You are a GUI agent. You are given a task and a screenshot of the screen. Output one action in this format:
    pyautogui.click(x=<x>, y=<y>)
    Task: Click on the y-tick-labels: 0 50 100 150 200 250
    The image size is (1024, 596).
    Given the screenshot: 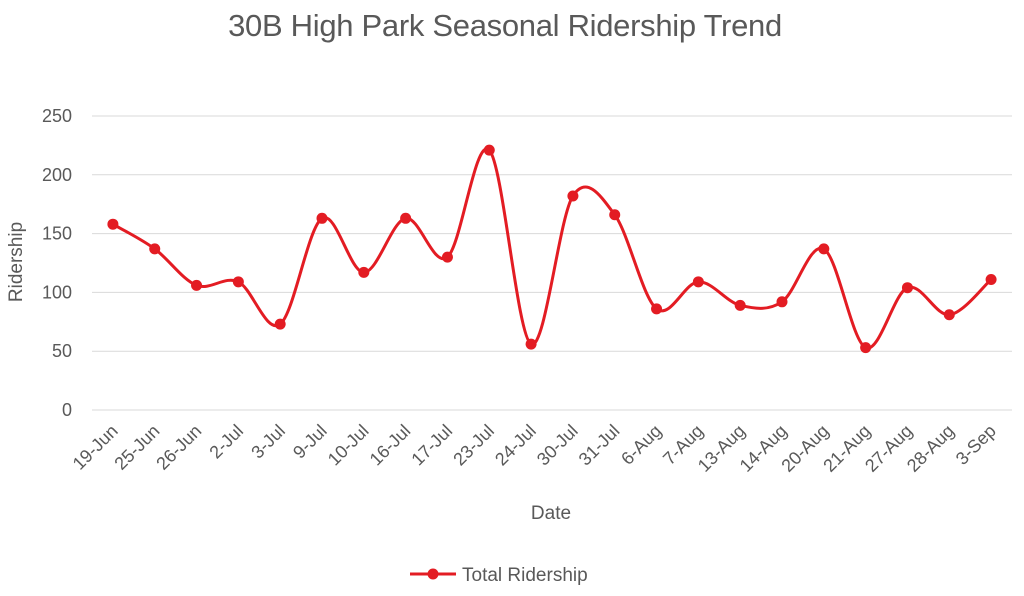 What is the action you would take?
    pyautogui.click(x=57, y=263)
    